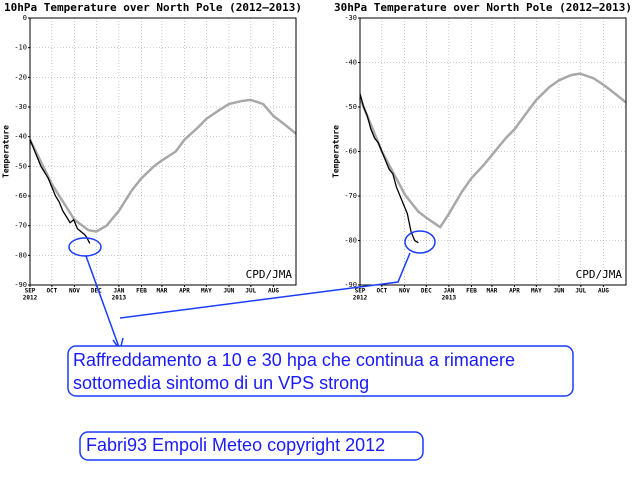 This screenshot has height=479, width=640. I want to click on y-tick-label: 0, so click(25, 18).